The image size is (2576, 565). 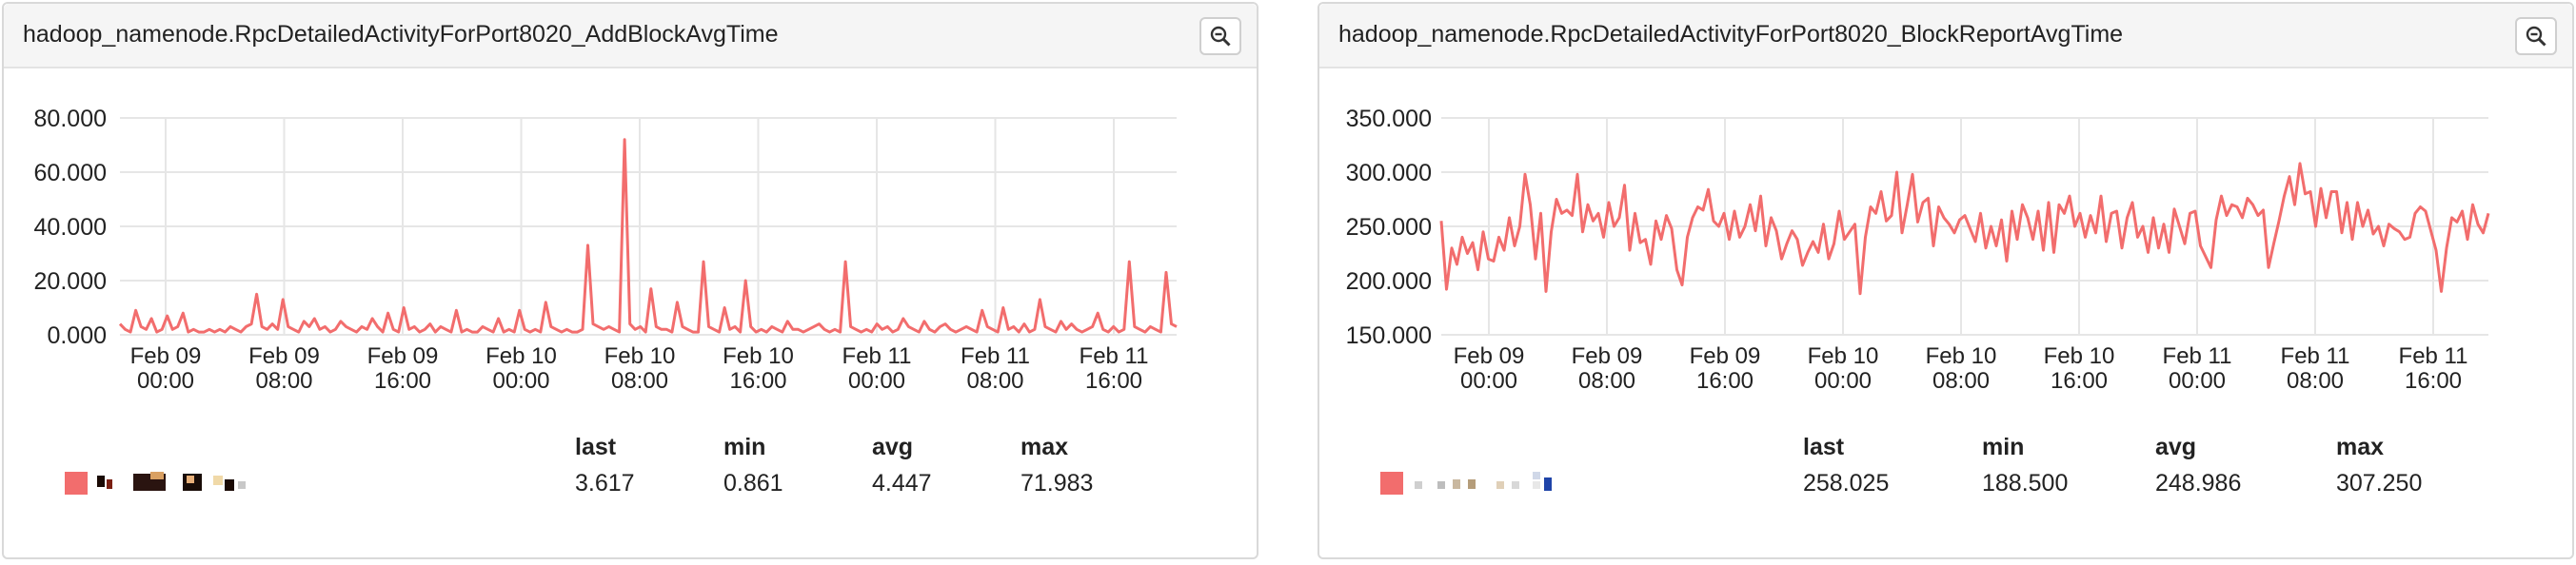 What do you see at coordinates (1389, 227) in the screenshot?
I see `y-tick-label: 250.000` at bounding box center [1389, 227].